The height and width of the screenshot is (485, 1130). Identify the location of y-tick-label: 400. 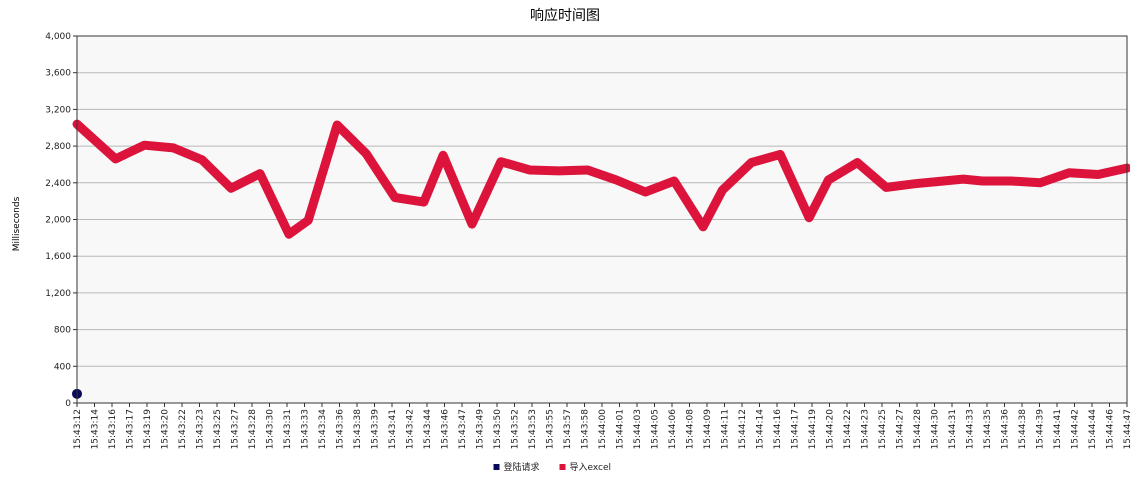
(62, 367).